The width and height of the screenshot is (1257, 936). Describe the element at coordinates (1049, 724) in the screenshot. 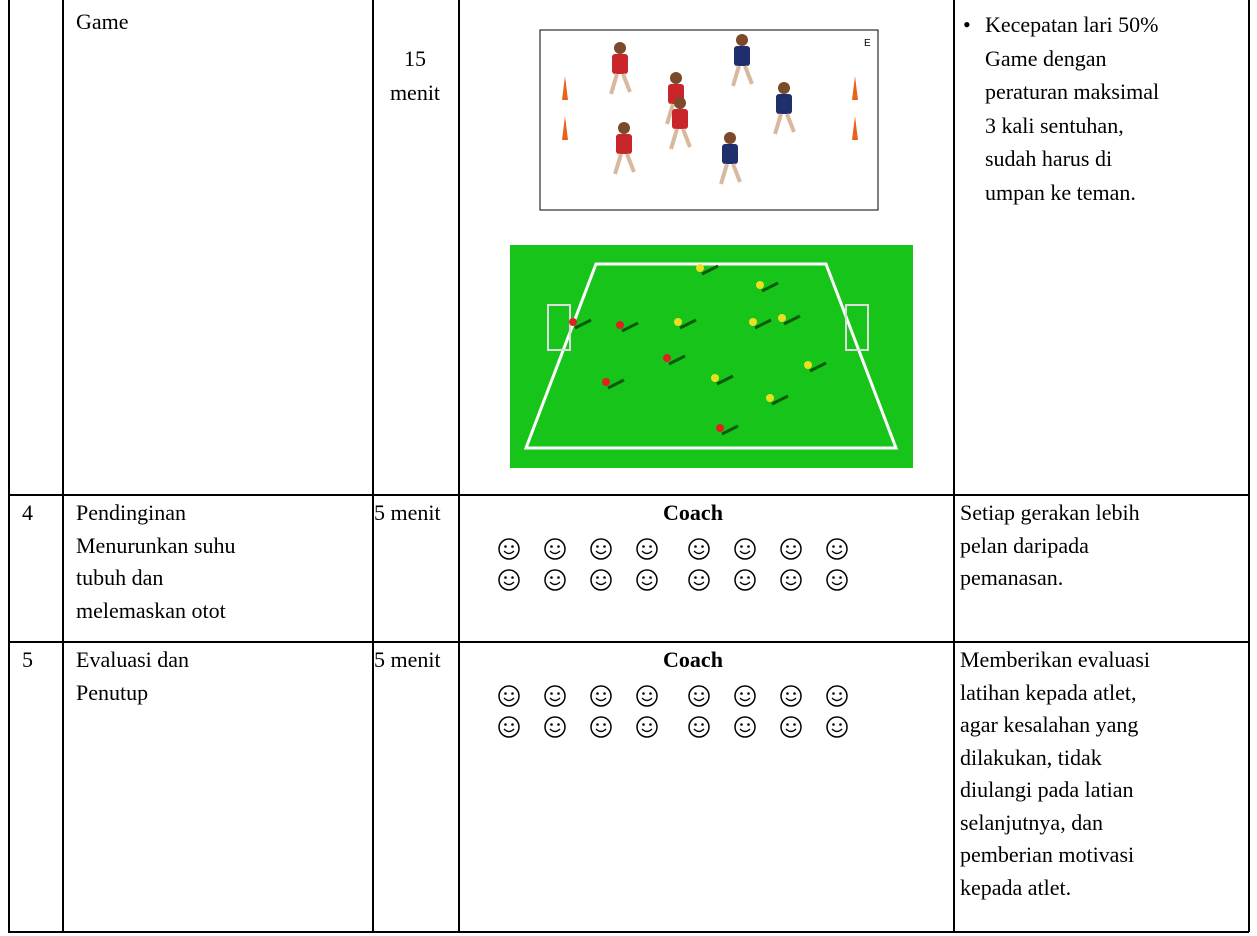

I see `text-line: agar kesalahan yang` at that location.